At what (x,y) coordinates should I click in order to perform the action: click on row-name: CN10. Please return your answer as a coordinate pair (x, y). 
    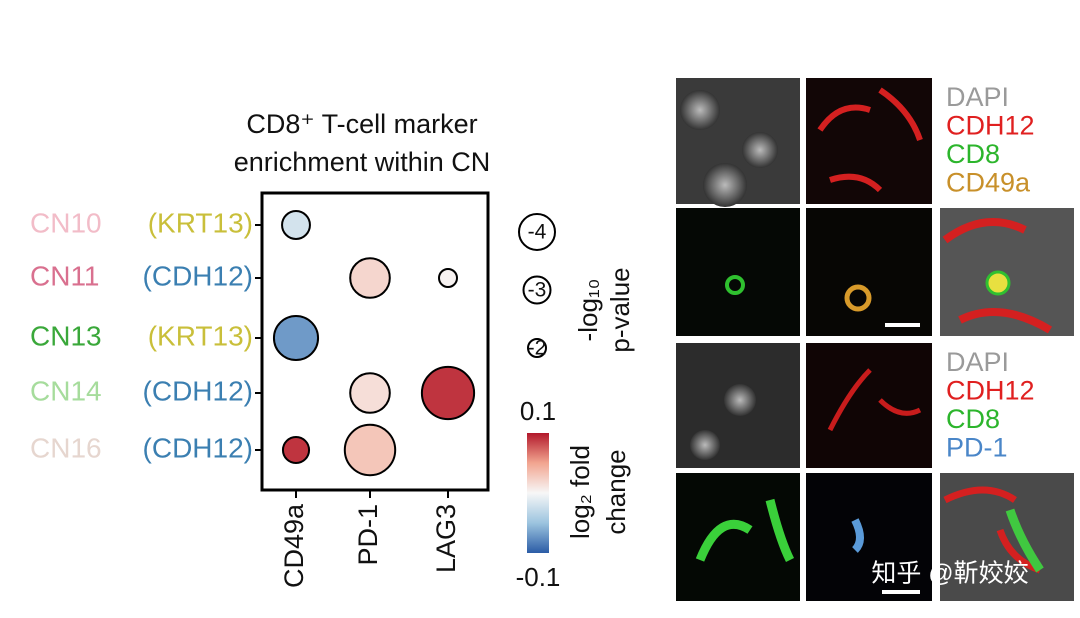
    Looking at the image, I should click on (66, 222).